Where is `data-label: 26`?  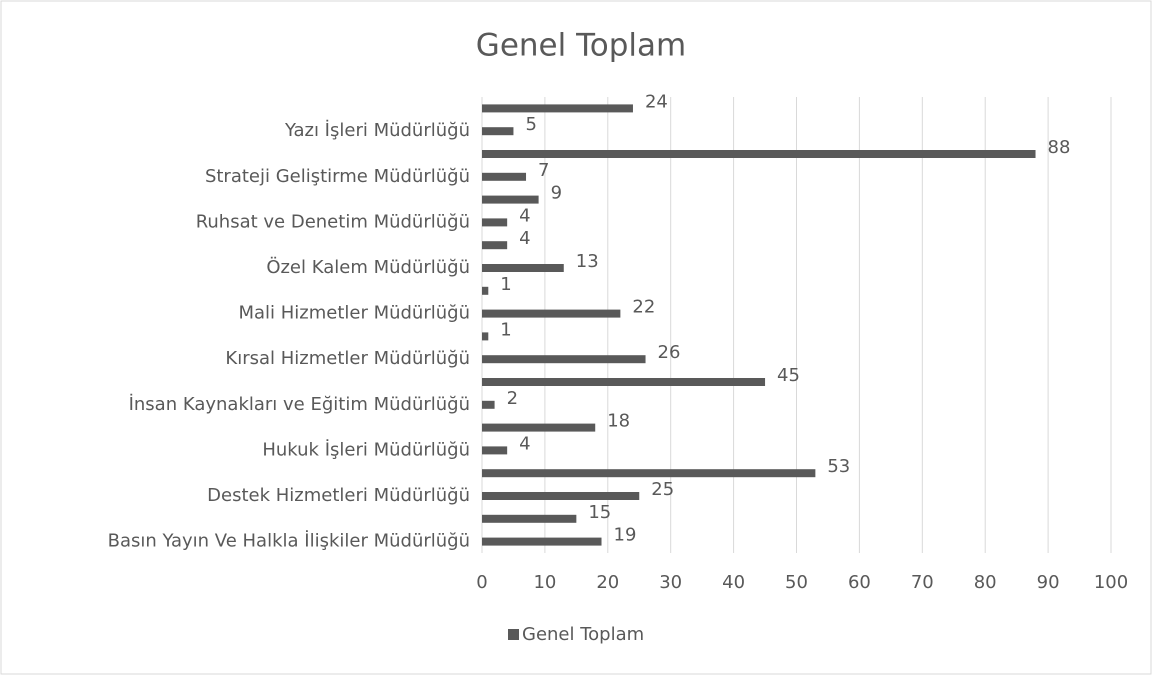
data-label: 26 is located at coordinates (669, 352).